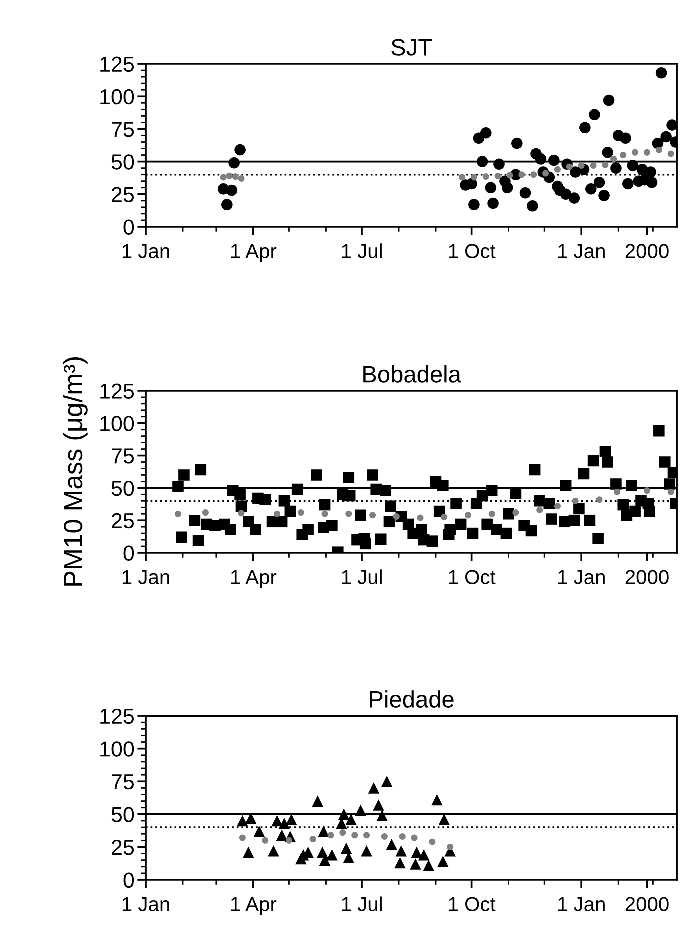 The width and height of the screenshot is (696, 928). What do you see at coordinates (413, 374) in the screenshot?
I see `chart-title: Bobadela` at bounding box center [413, 374].